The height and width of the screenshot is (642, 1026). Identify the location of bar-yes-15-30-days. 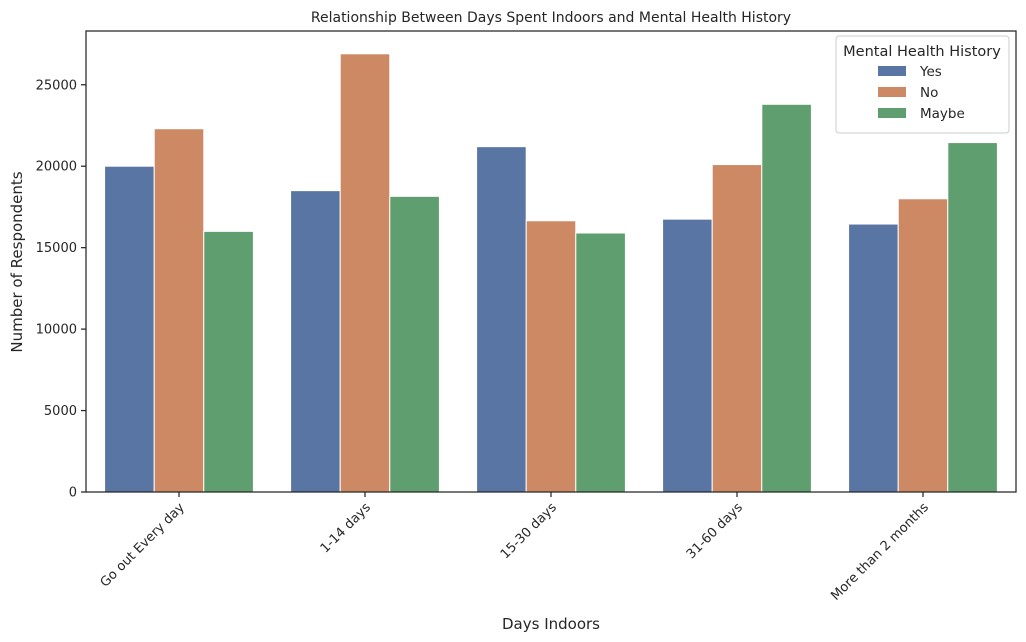
(501, 319).